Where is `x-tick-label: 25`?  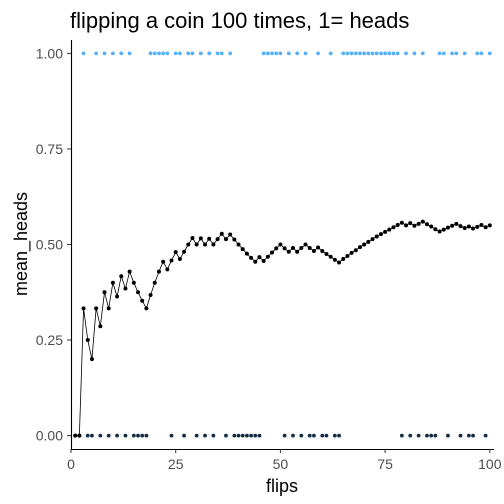
x-tick-label: 25 is located at coordinates (176, 464).